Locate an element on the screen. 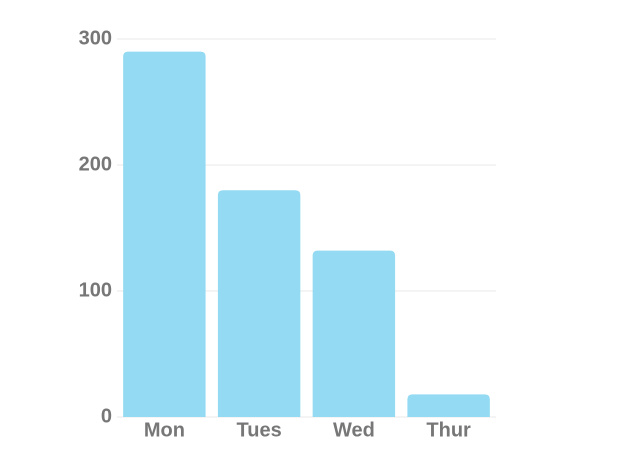  x-tick-label: Thur is located at coordinates (448, 430).